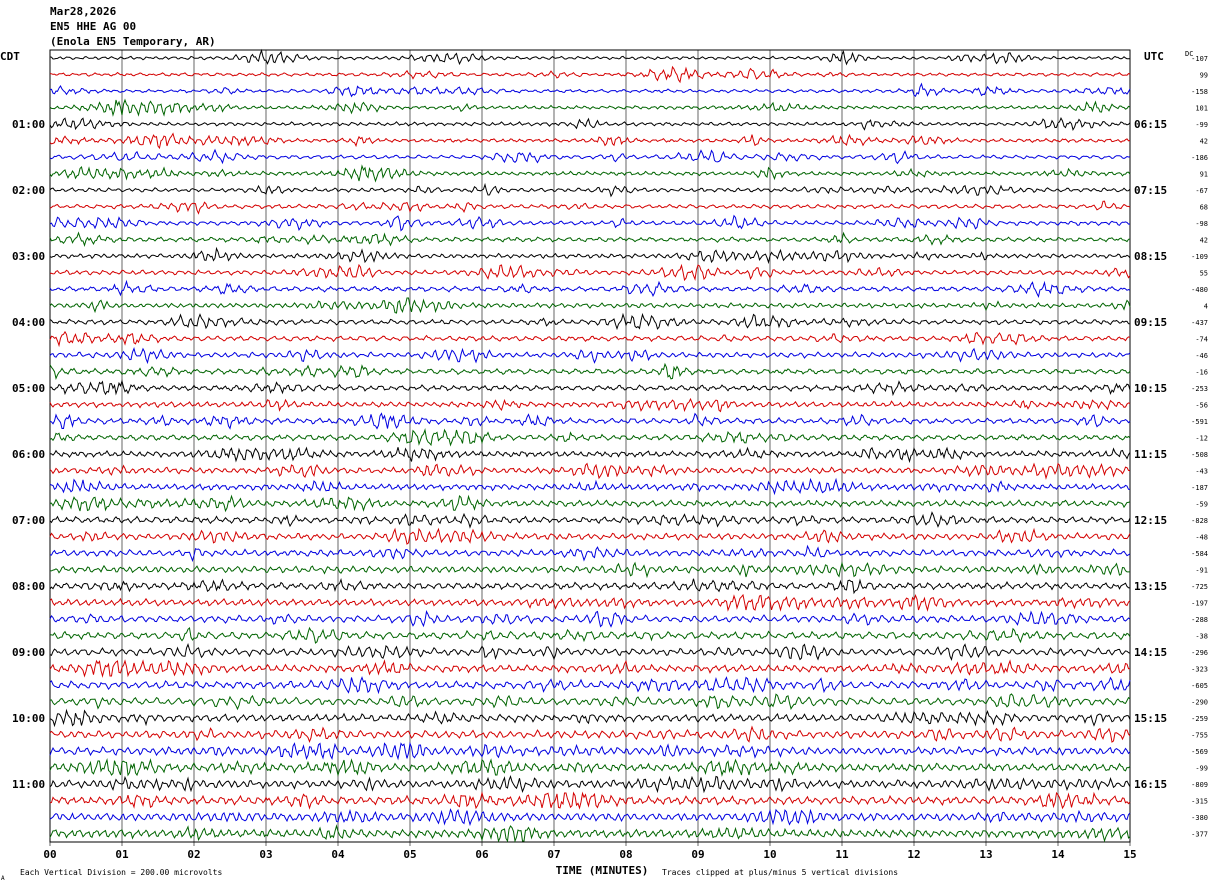 The image size is (1210, 886). Describe the element at coordinates (1201, 571) in the screenshot. I see `dc-offset-label: -91` at that location.